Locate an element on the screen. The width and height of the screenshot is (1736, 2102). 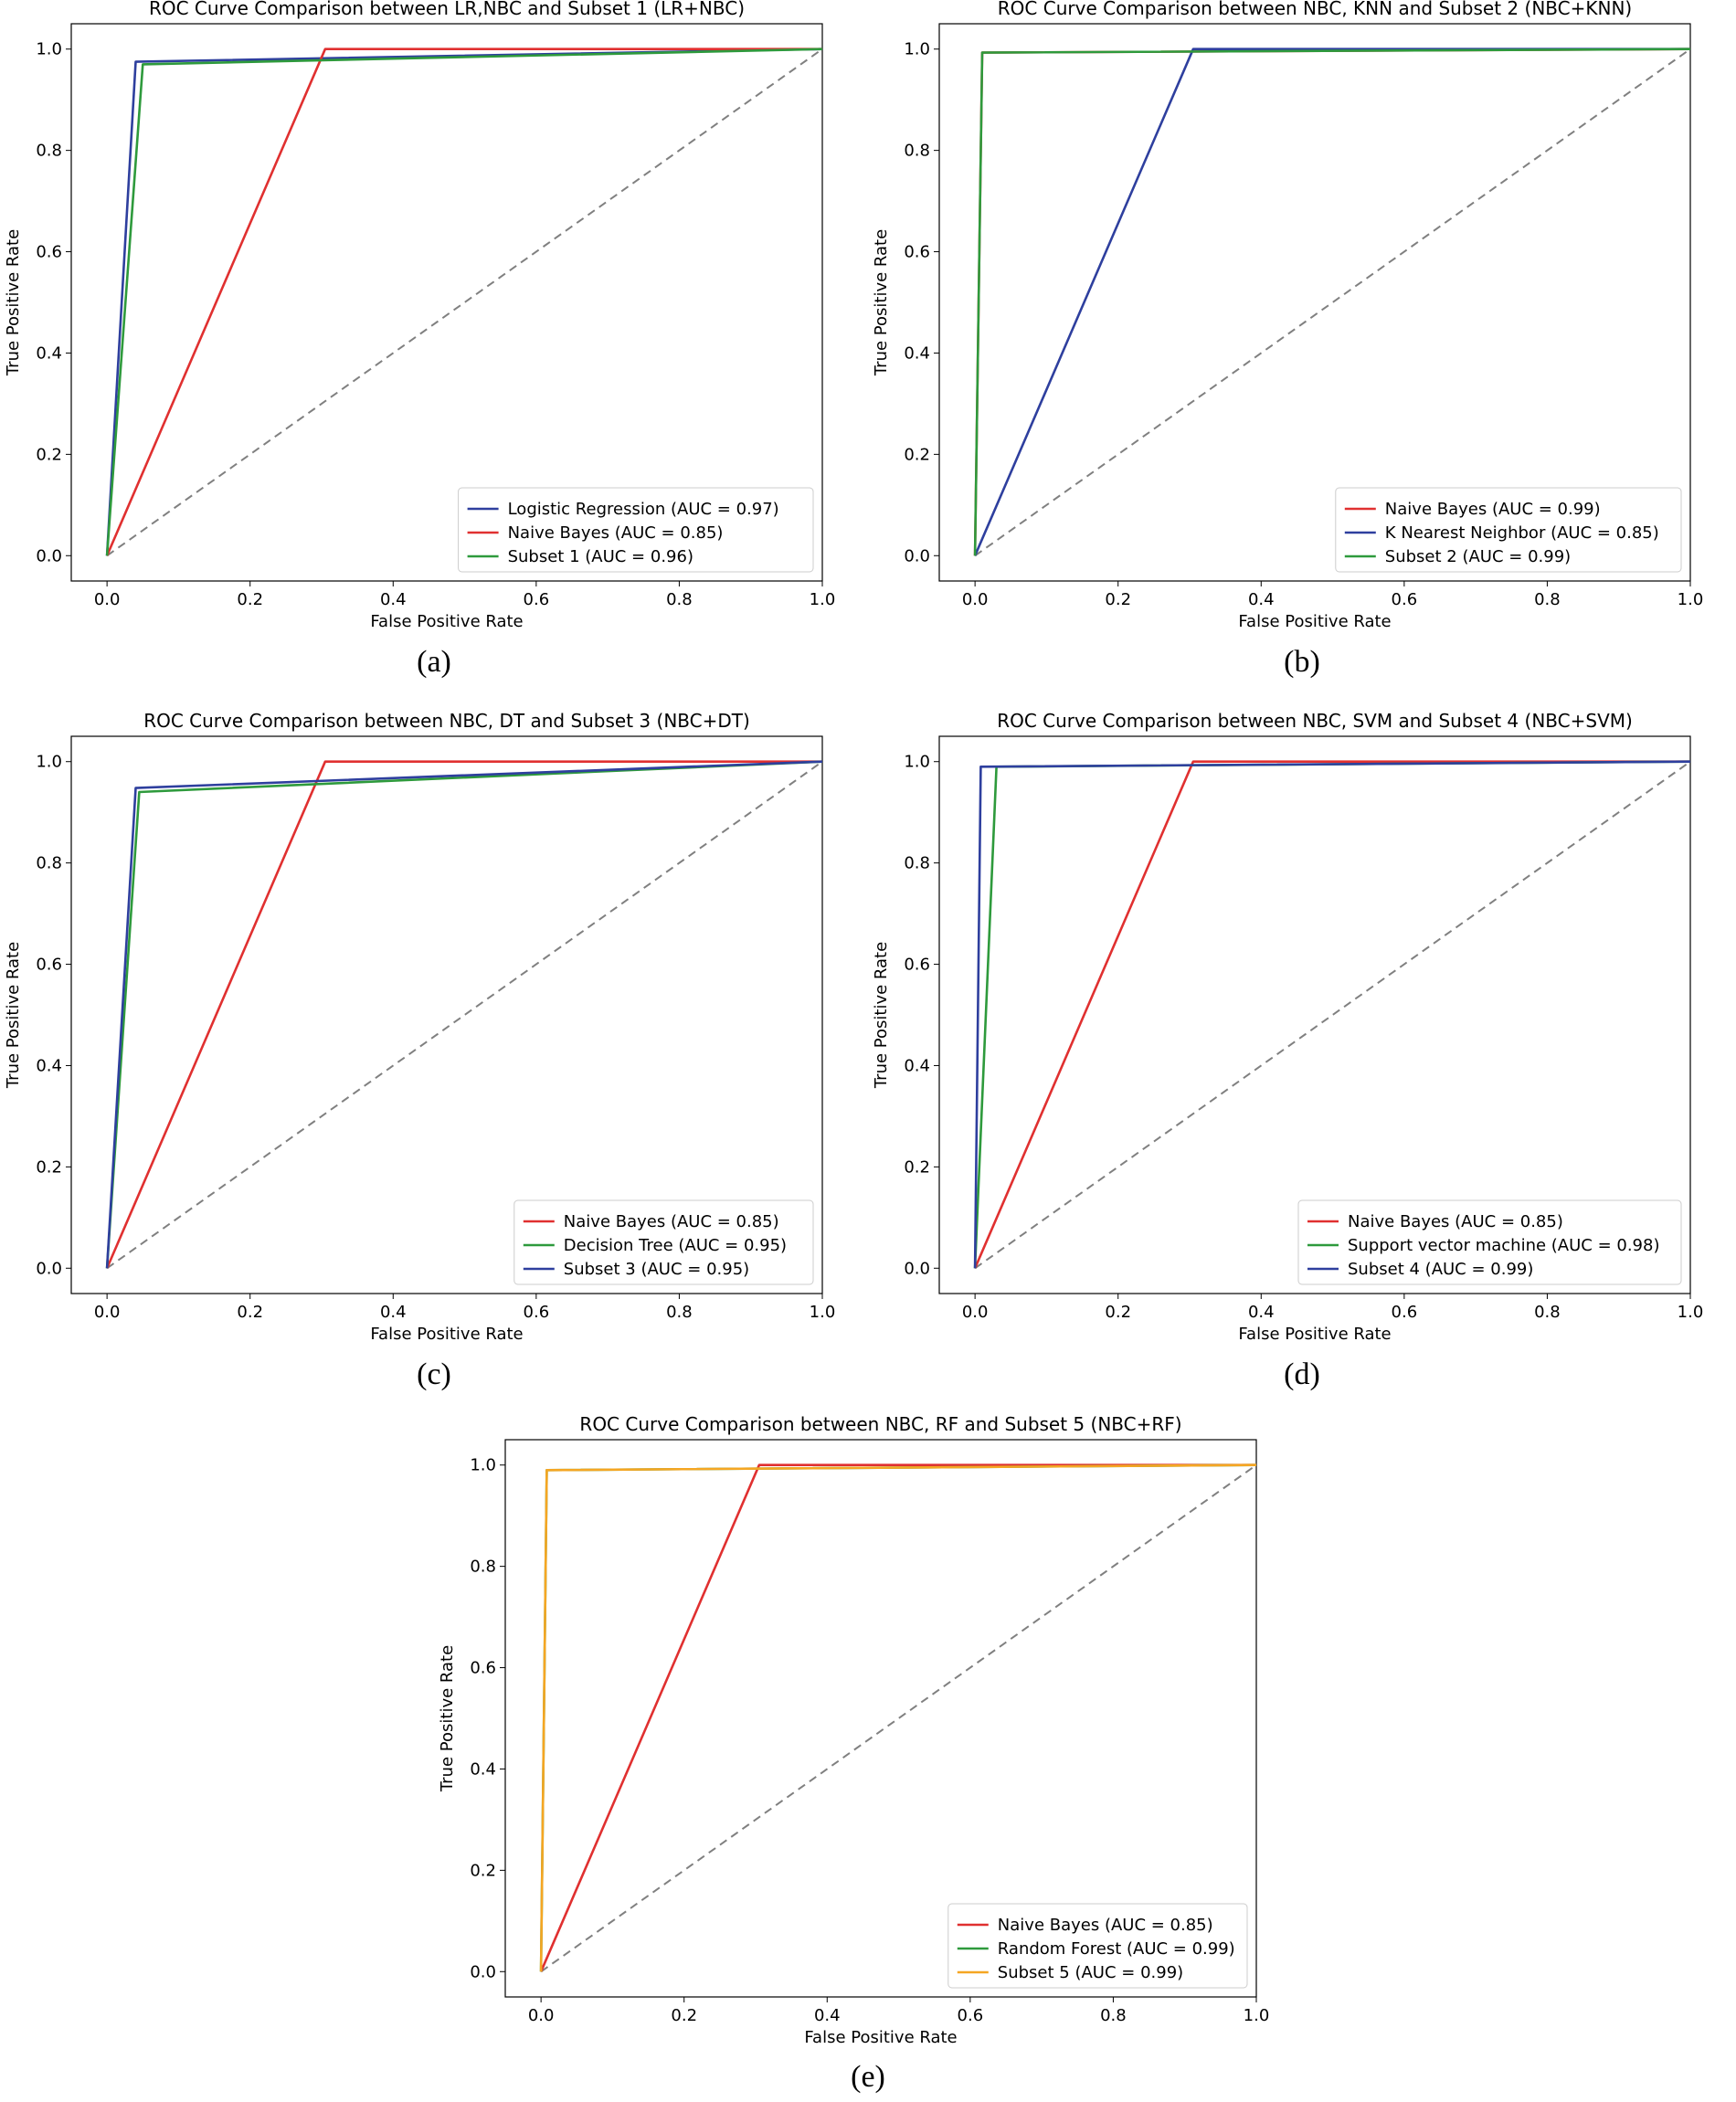
y-axis-label-b: True Positive Rate is located at coordinates (881, 302).